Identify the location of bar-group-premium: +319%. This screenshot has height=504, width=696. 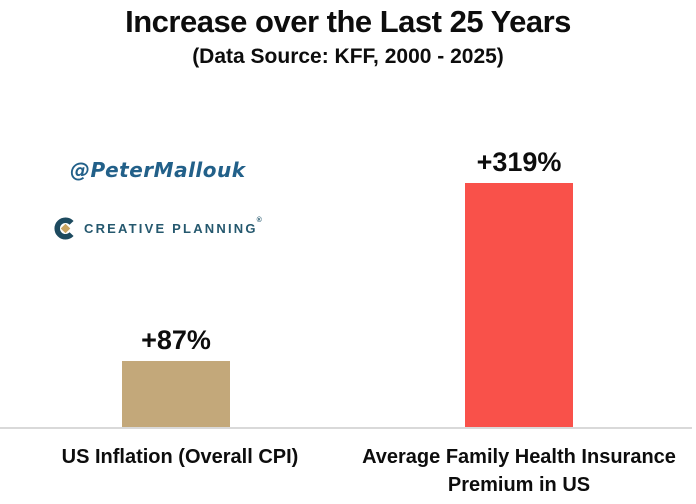
(519, 288).